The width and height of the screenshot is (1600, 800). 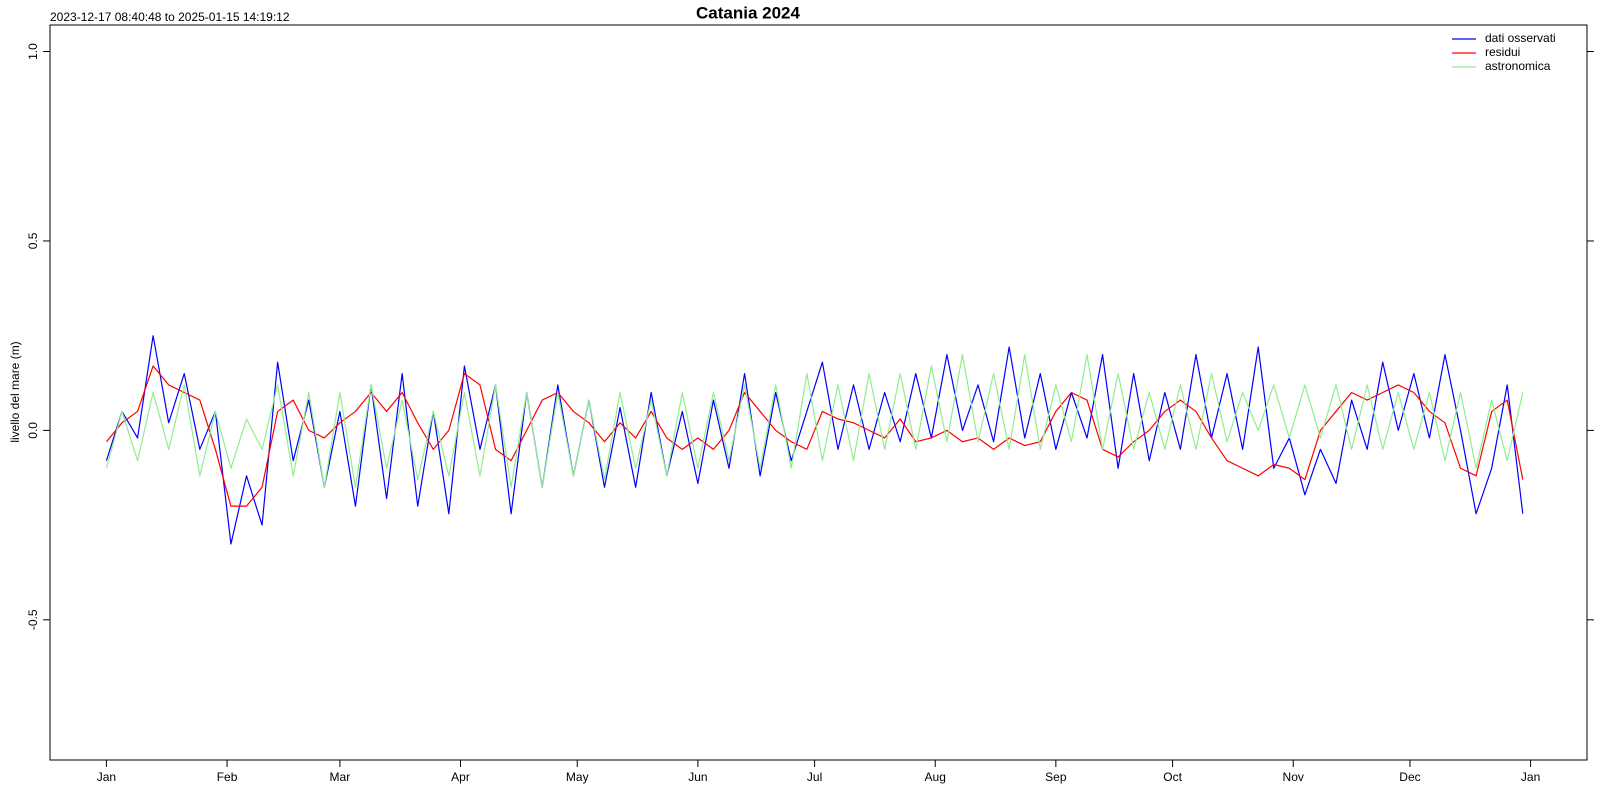 I want to click on legend-label: dati osservati, so click(x=1520, y=38).